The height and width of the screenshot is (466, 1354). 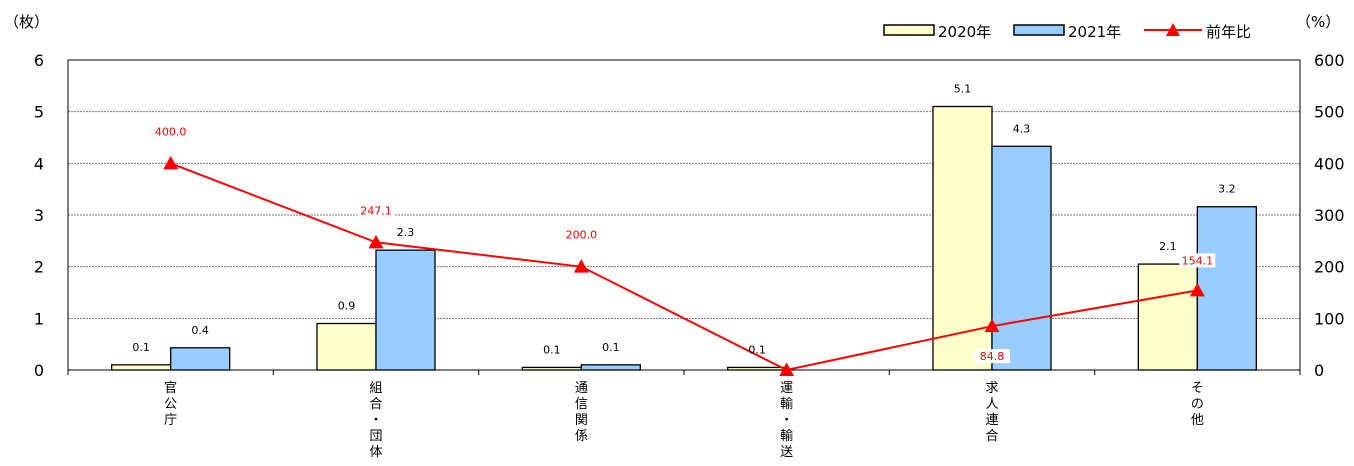 What do you see at coordinates (991, 412) in the screenshot?
I see `category-label: 求人連合` at bounding box center [991, 412].